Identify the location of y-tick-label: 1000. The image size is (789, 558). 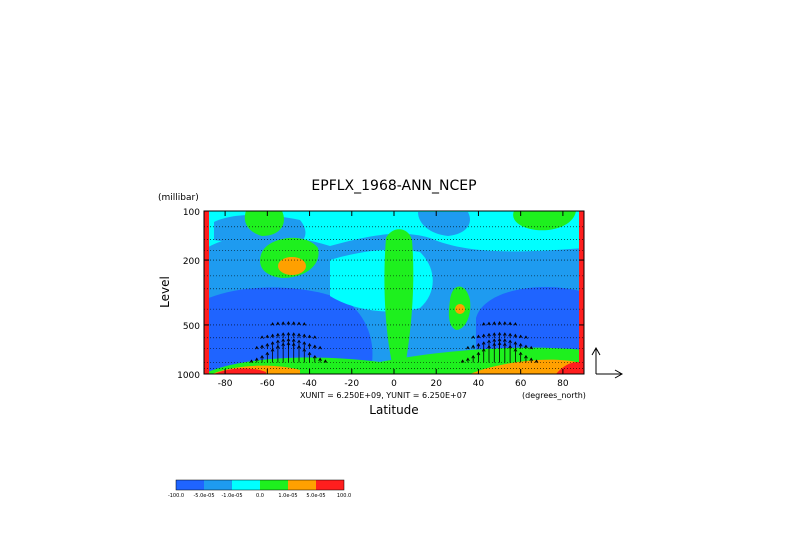
(188, 376).